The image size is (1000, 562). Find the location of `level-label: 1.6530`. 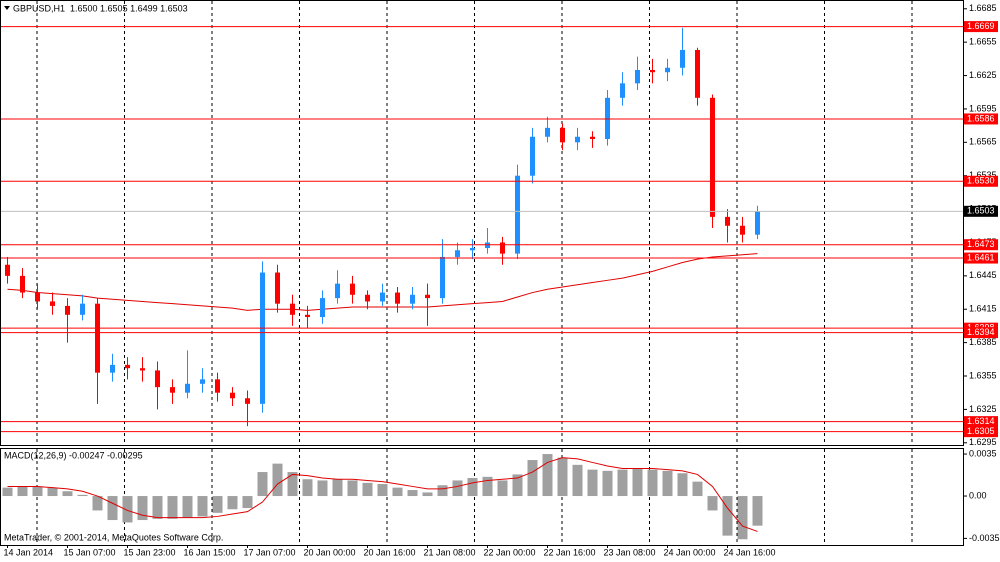

level-label: 1.6530 is located at coordinates (981, 181).